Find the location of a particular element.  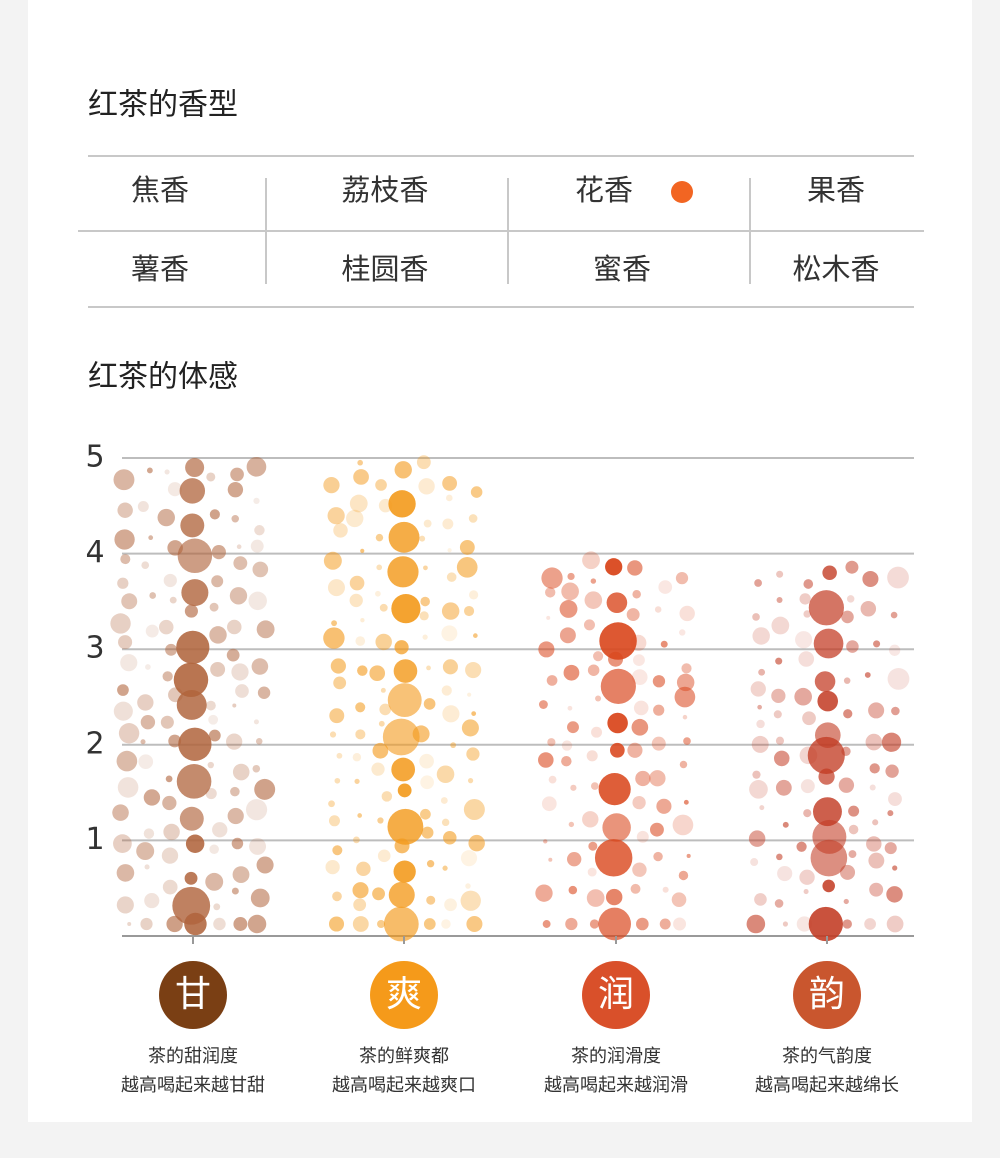

section-title: 红茶的体感 is located at coordinates (163, 377).